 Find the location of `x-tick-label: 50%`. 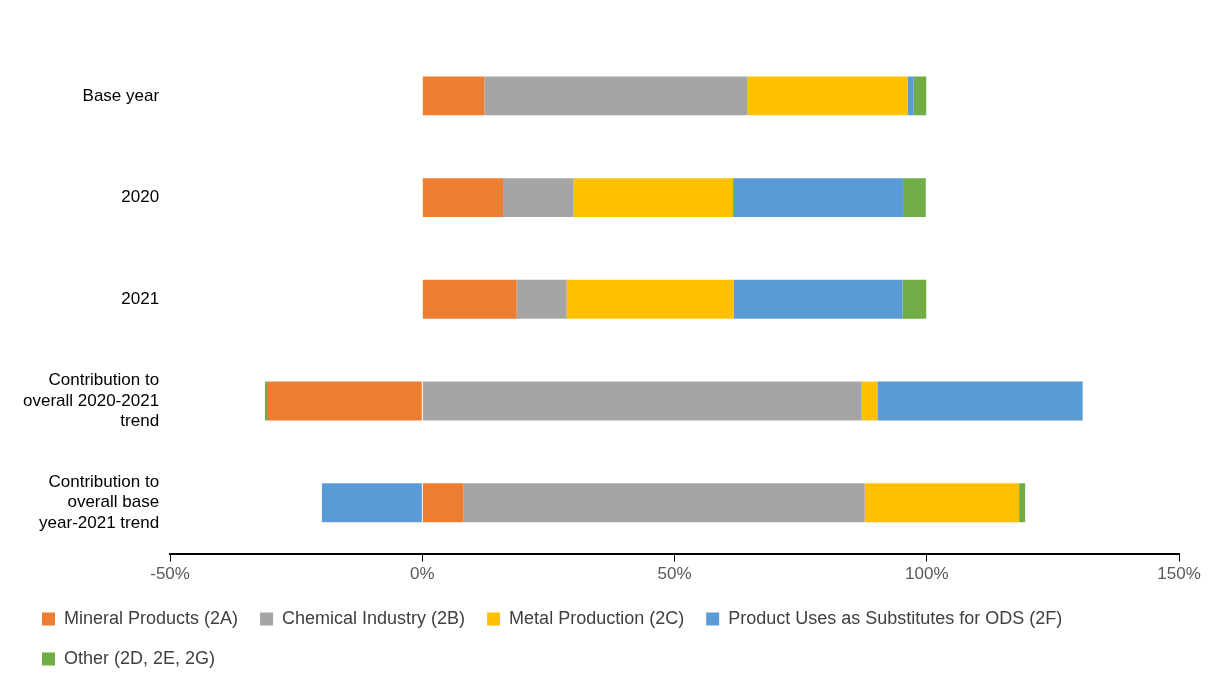

x-tick-label: 50% is located at coordinates (674, 574).